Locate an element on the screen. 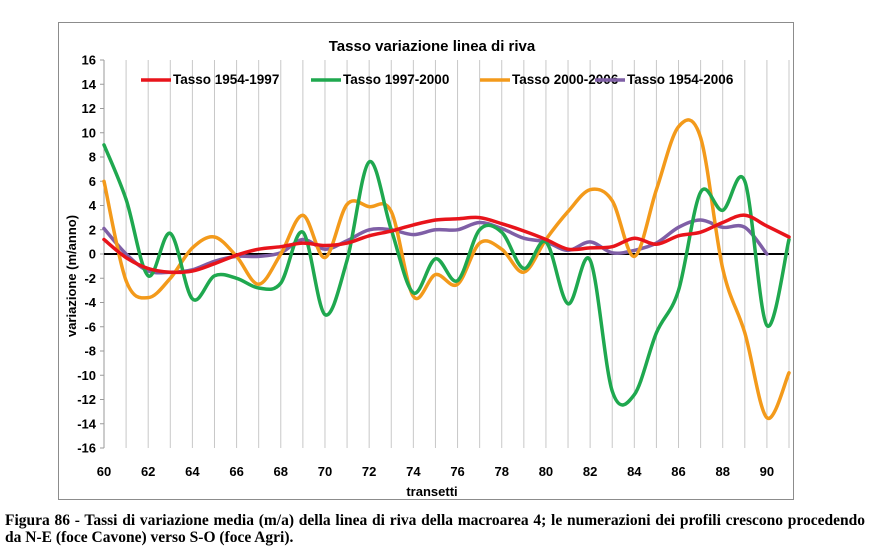 The width and height of the screenshot is (869, 551). y-tick-label: 10 is located at coordinates (89, 132).